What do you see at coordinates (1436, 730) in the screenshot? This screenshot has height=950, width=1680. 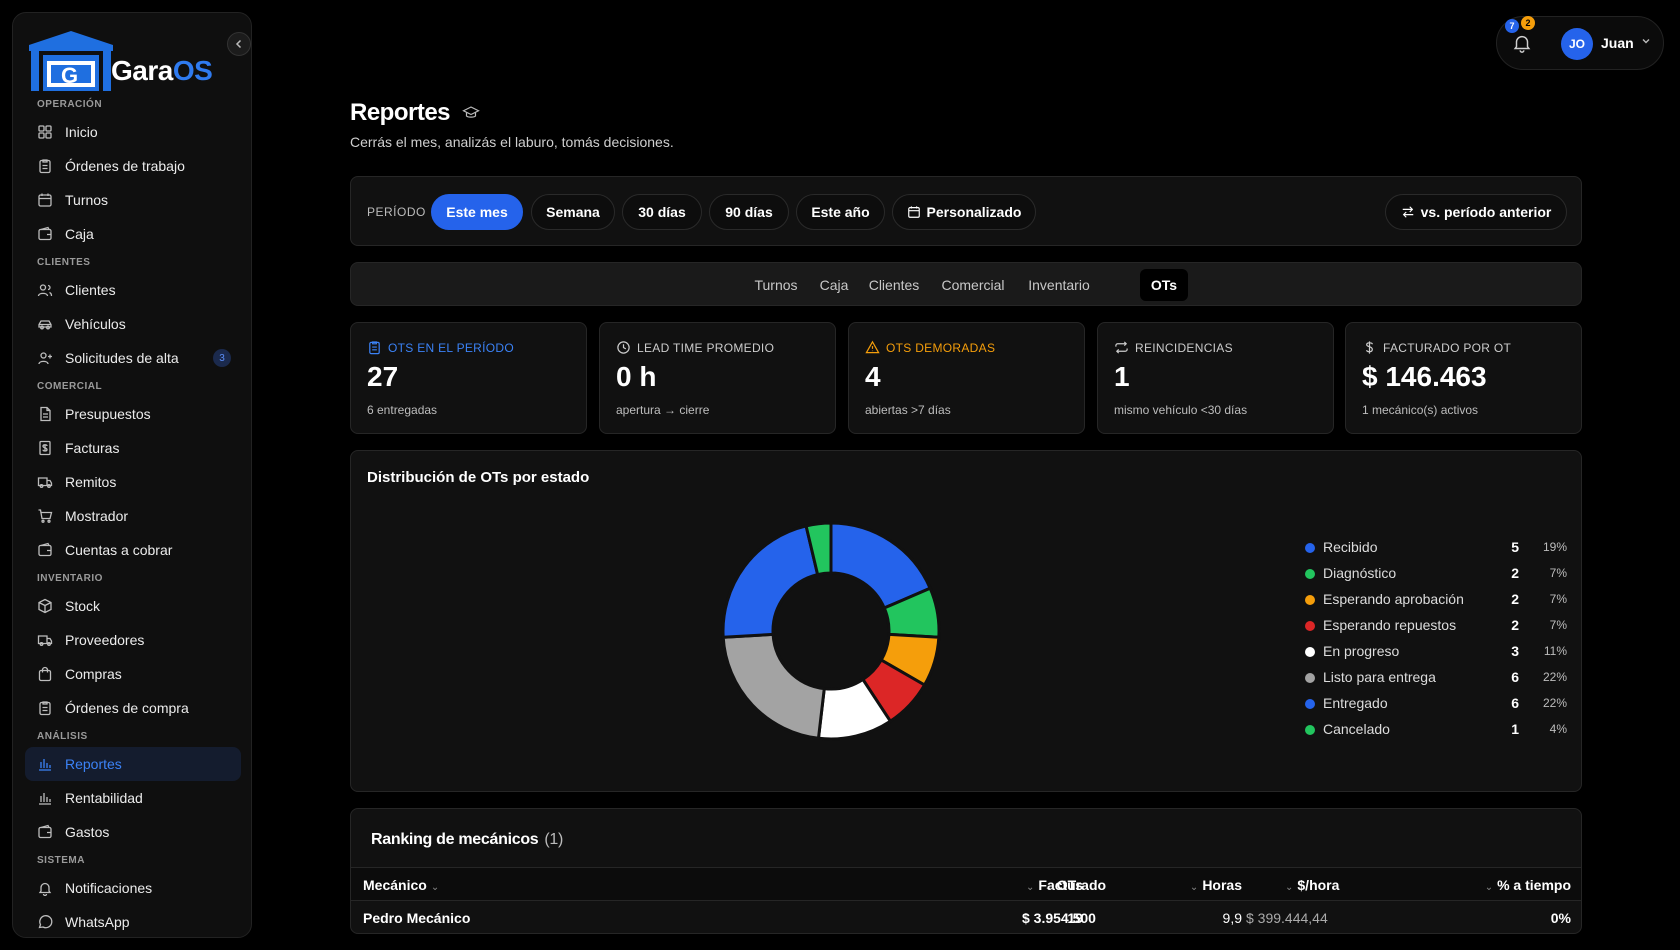 I see `legend-item: Cancelado 1 4%` at bounding box center [1436, 730].